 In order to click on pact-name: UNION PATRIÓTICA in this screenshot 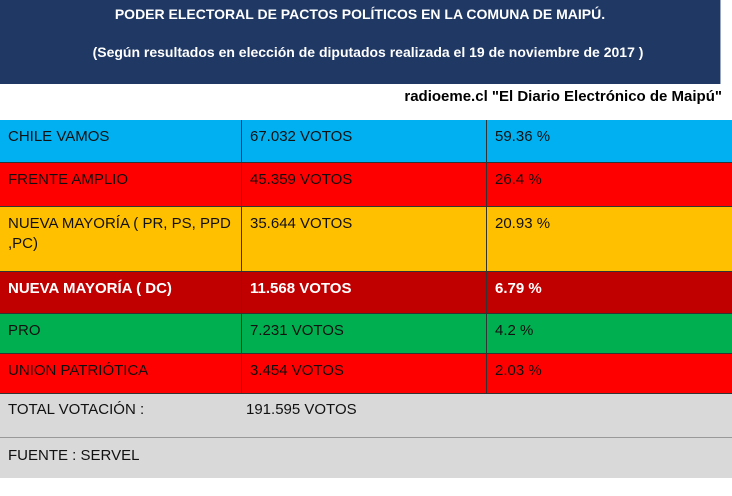, I will do `click(121, 373)`.